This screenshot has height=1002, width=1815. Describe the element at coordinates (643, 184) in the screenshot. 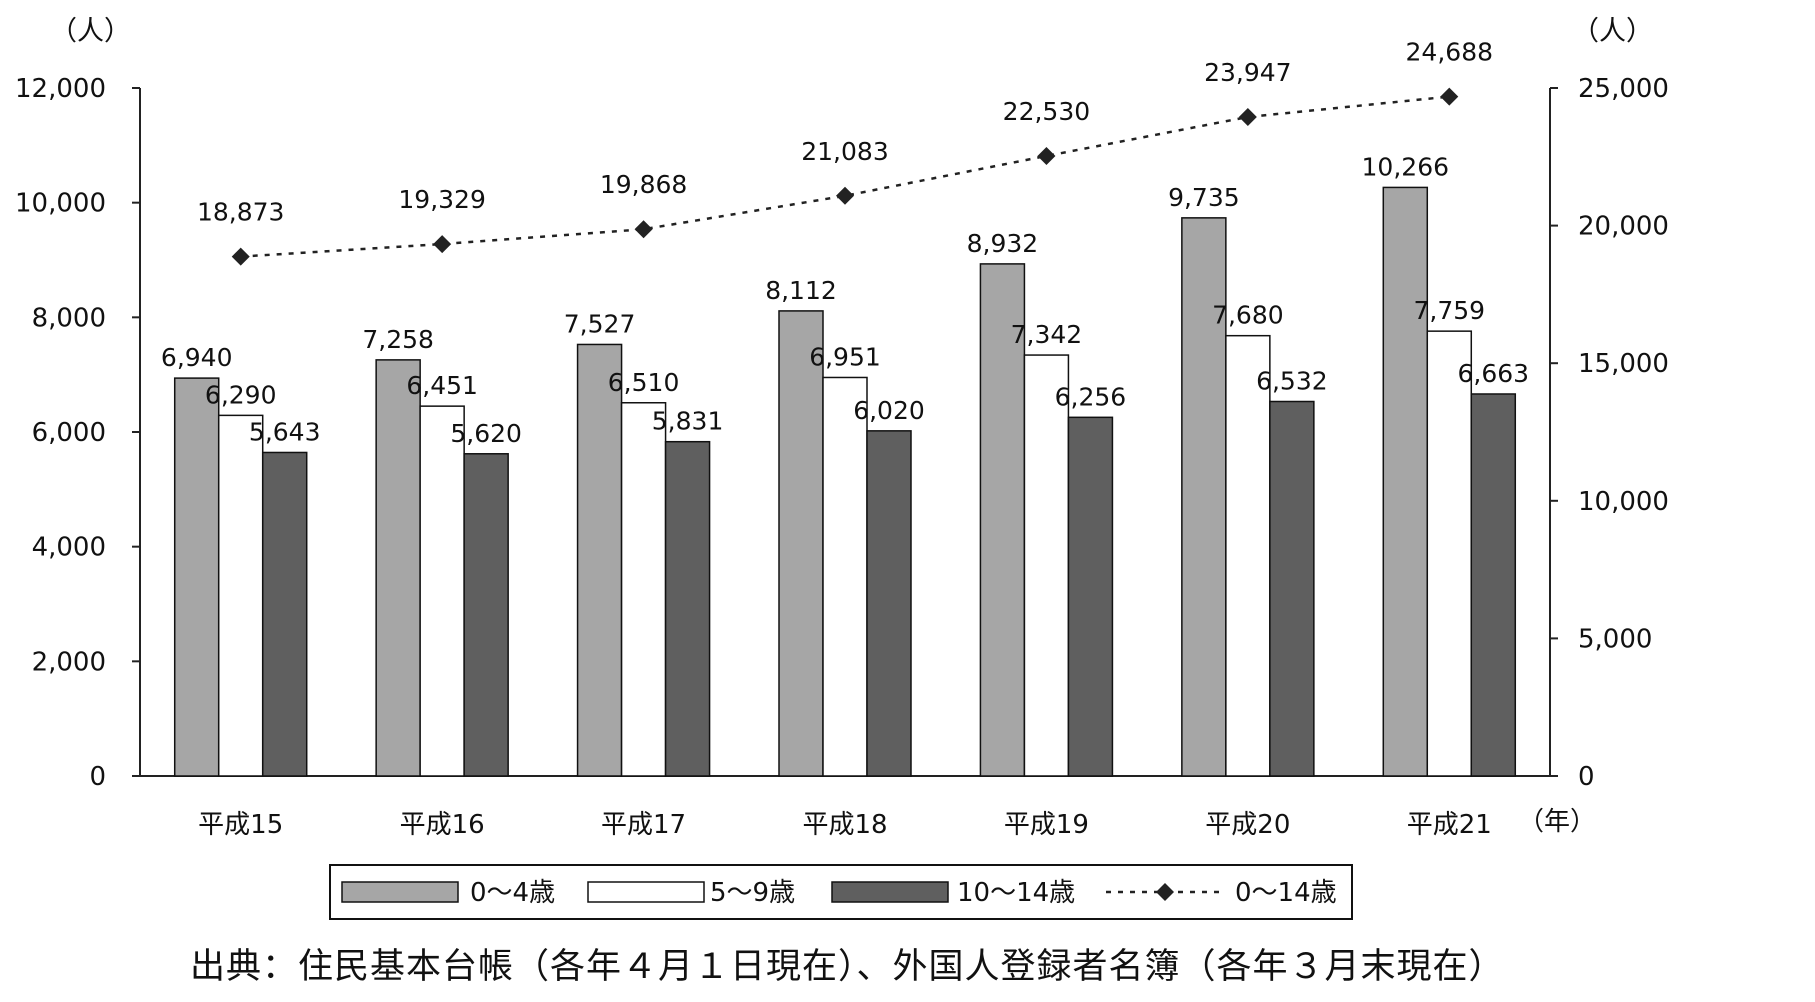

I see `line-data-label: 19,868` at that location.